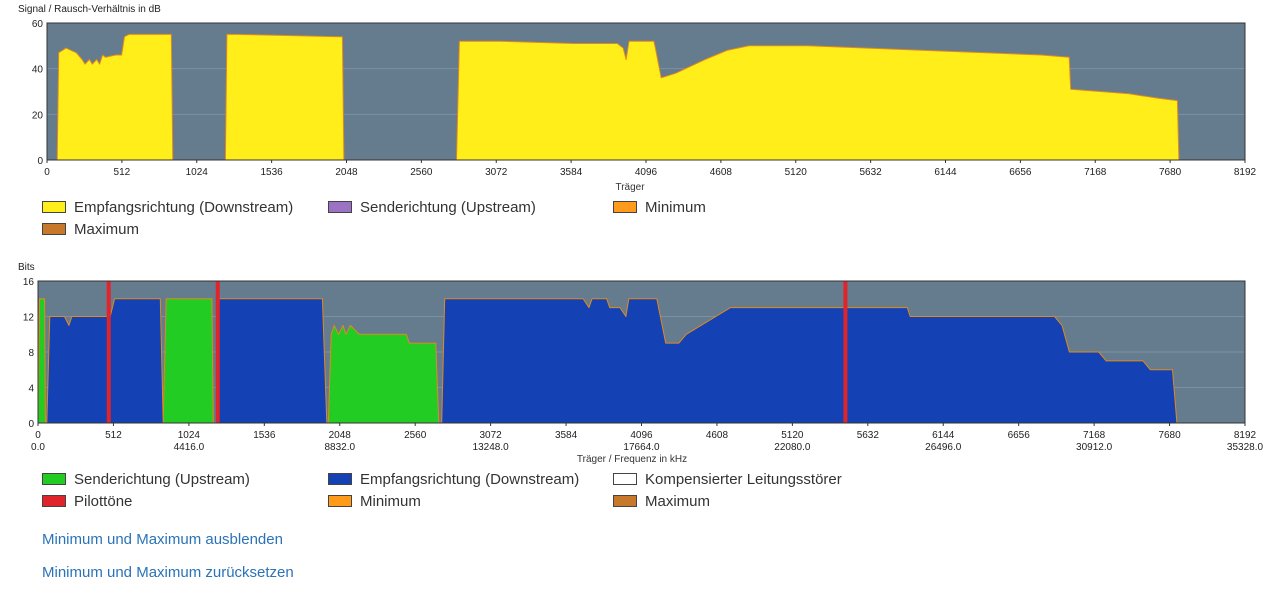  I want to click on y-tick-label: 12, so click(29, 318).